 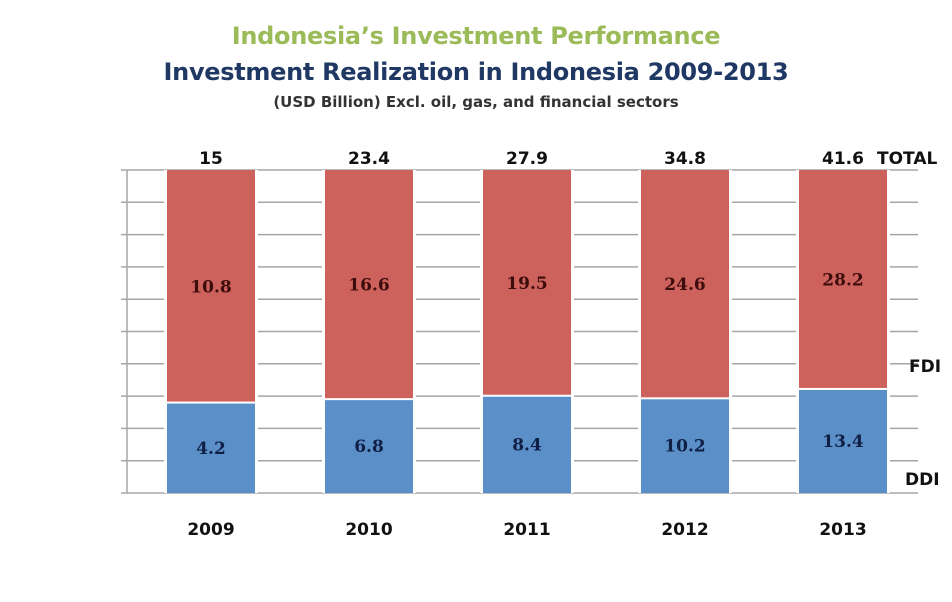 I want to click on chart-title: Indonesia’s Investment Performance, so click(x=476, y=36).